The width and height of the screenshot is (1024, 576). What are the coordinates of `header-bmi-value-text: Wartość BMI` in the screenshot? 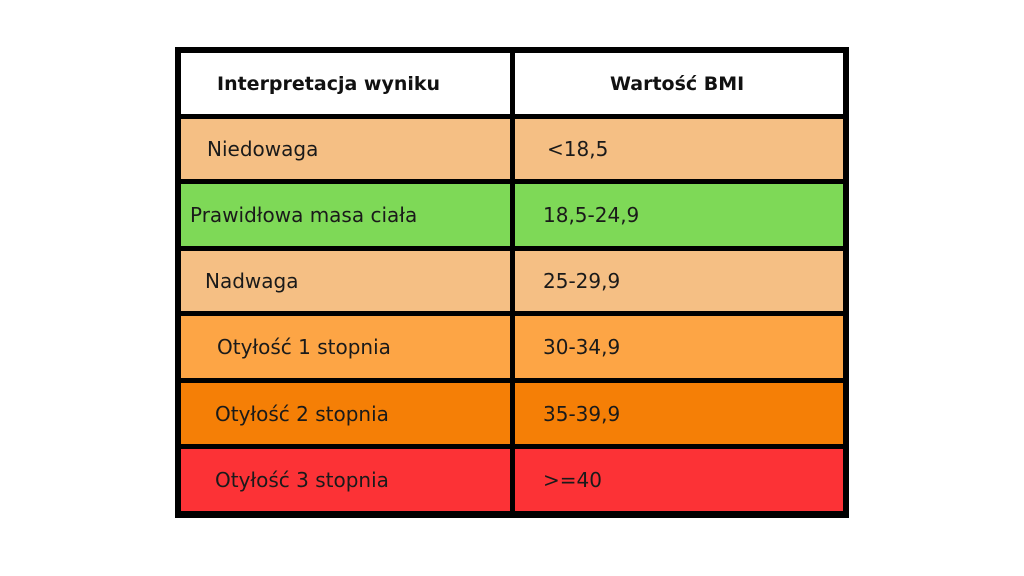 It's located at (677, 83).